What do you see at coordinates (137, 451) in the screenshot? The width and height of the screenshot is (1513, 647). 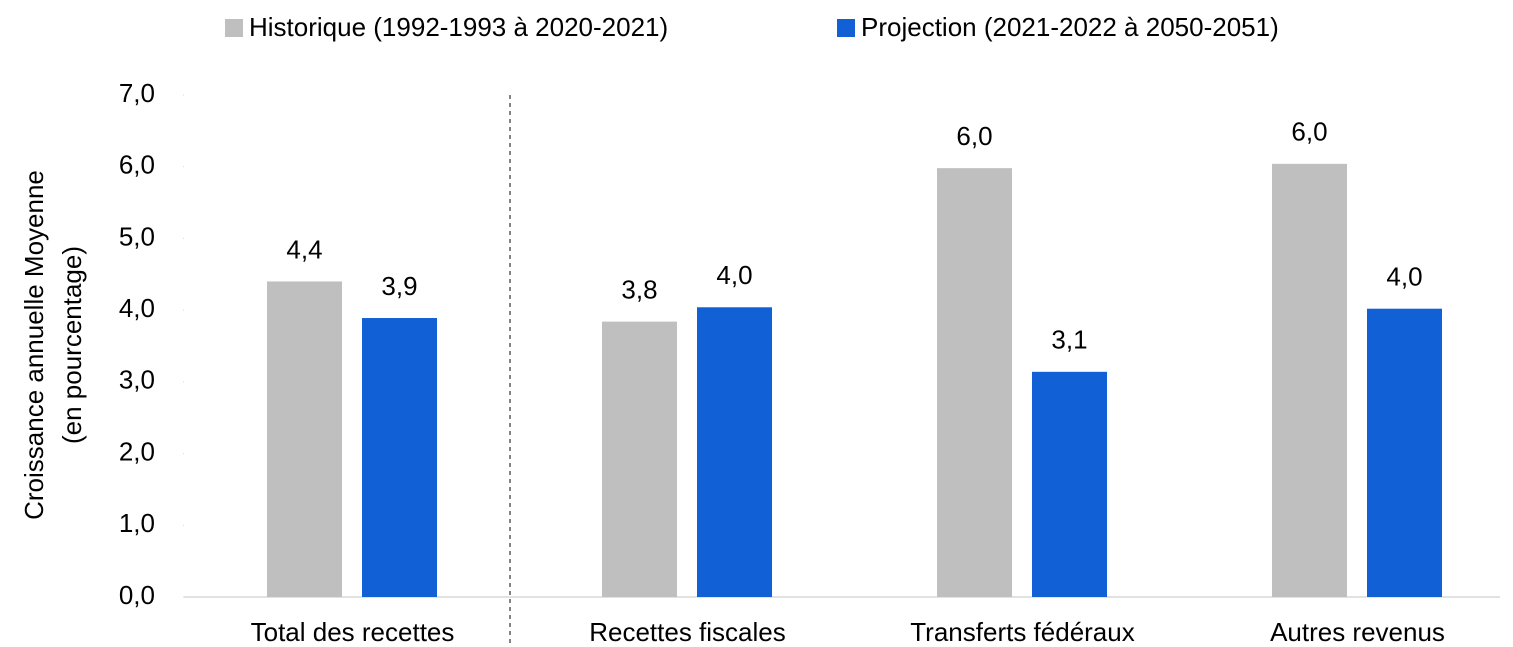 I see `y-tick-label: 2,0` at bounding box center [137, 451].